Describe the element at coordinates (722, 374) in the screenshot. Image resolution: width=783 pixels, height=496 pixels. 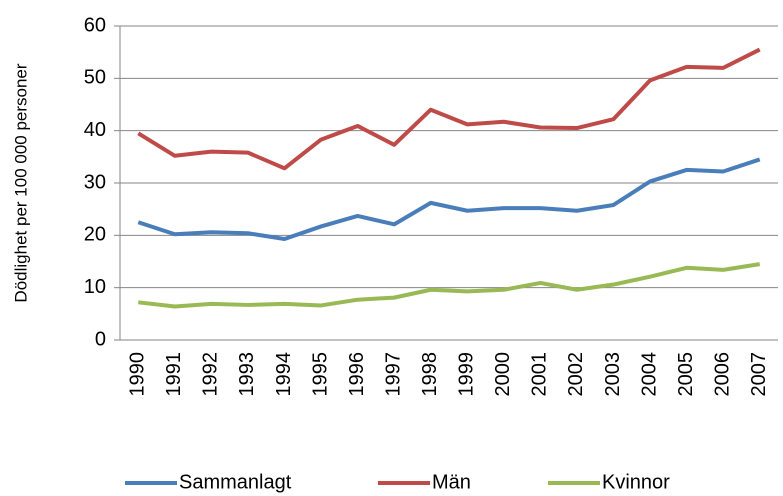
I see `x-tick-label: 2006` at that location.